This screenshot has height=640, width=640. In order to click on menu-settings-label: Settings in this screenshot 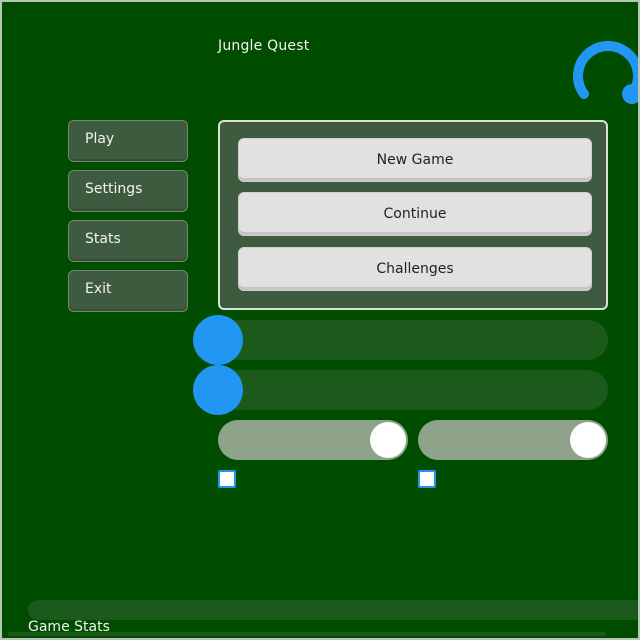, I will do `click(114, 189)`.